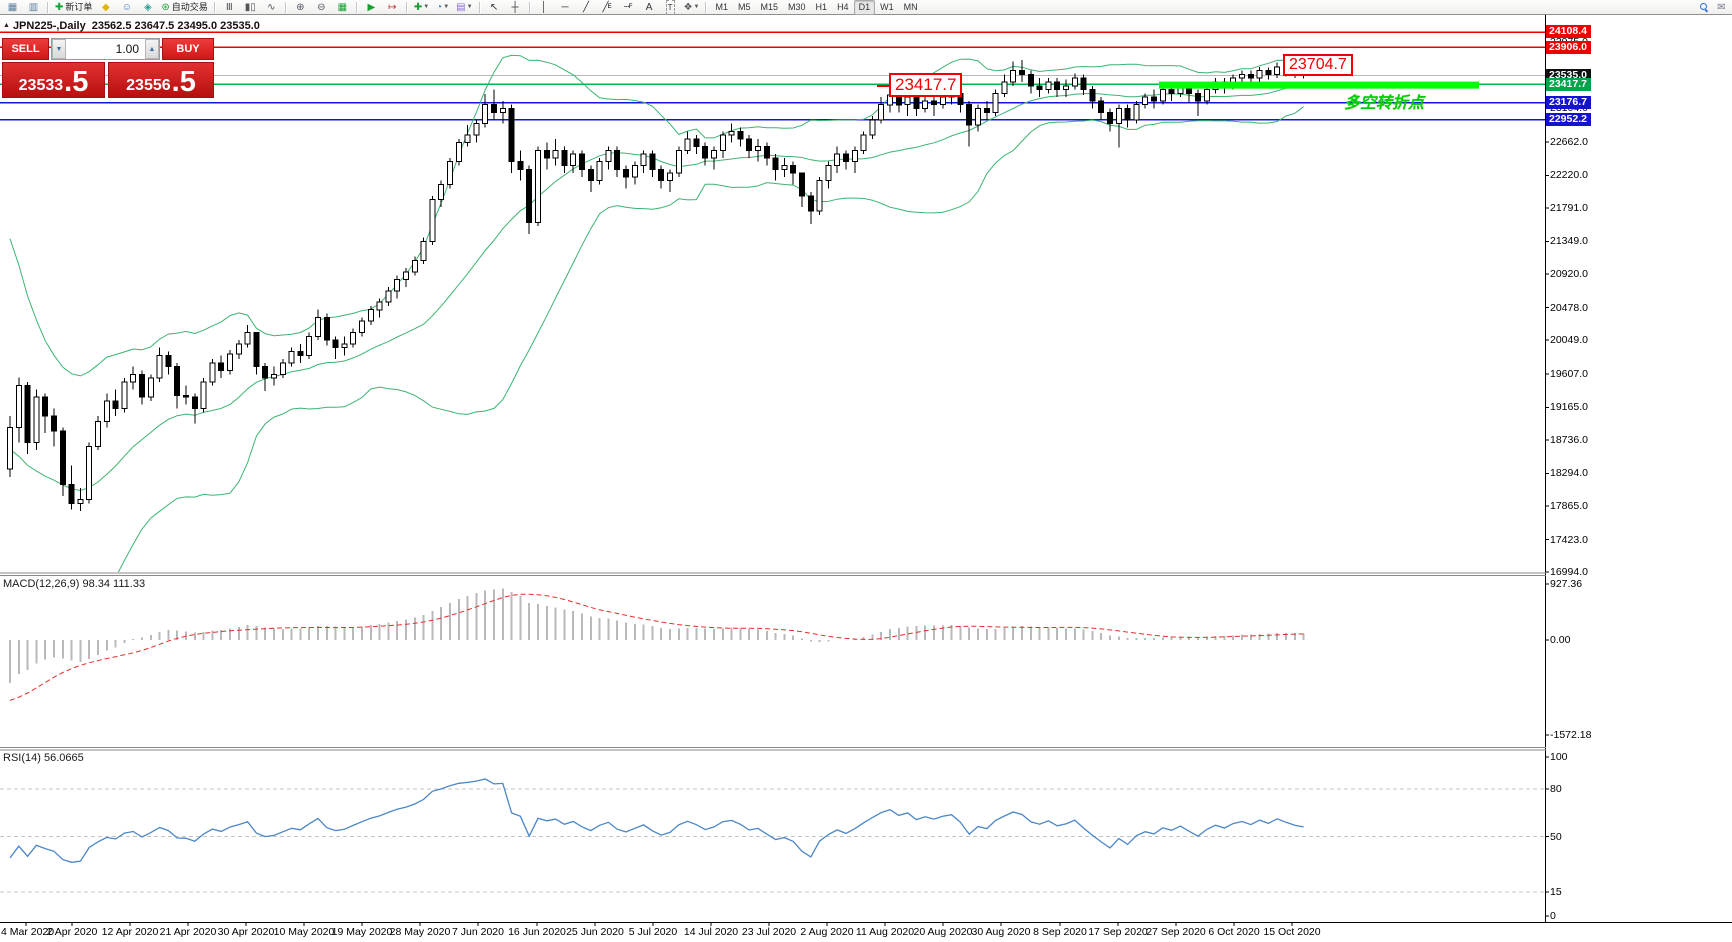 This screenshot has width=1732, height=942. I want to click on templates-icon: ▤ ▼, so click(464, 7).